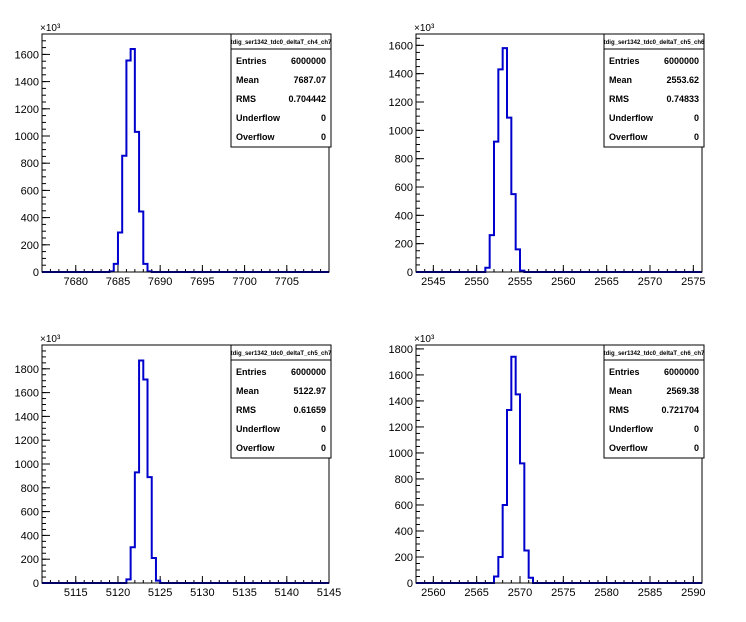 This screenshot has width=746, height=622. Describe the element at coordinates (287, 593) in the screenshot. I see `x-tick-label: 5140` at that location.